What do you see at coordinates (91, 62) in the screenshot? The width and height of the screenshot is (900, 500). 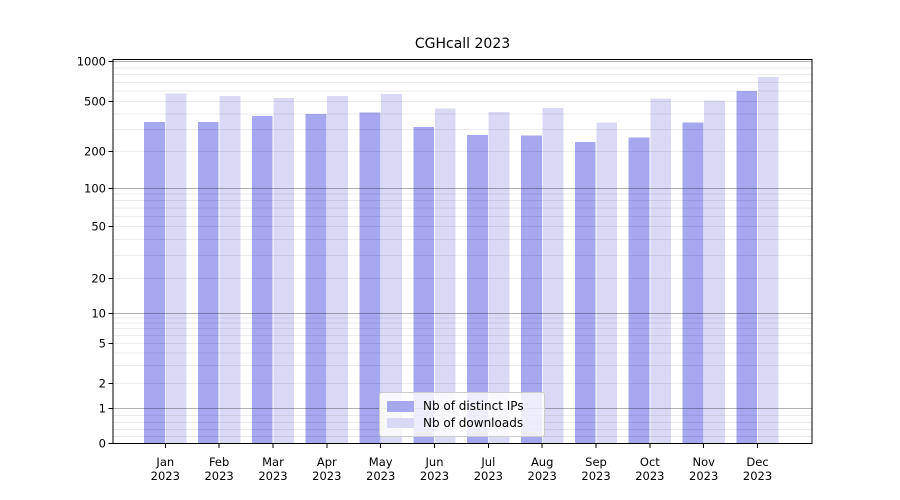 I see `y-tick-label-1000: 1000` at bounding box center [91, 62].